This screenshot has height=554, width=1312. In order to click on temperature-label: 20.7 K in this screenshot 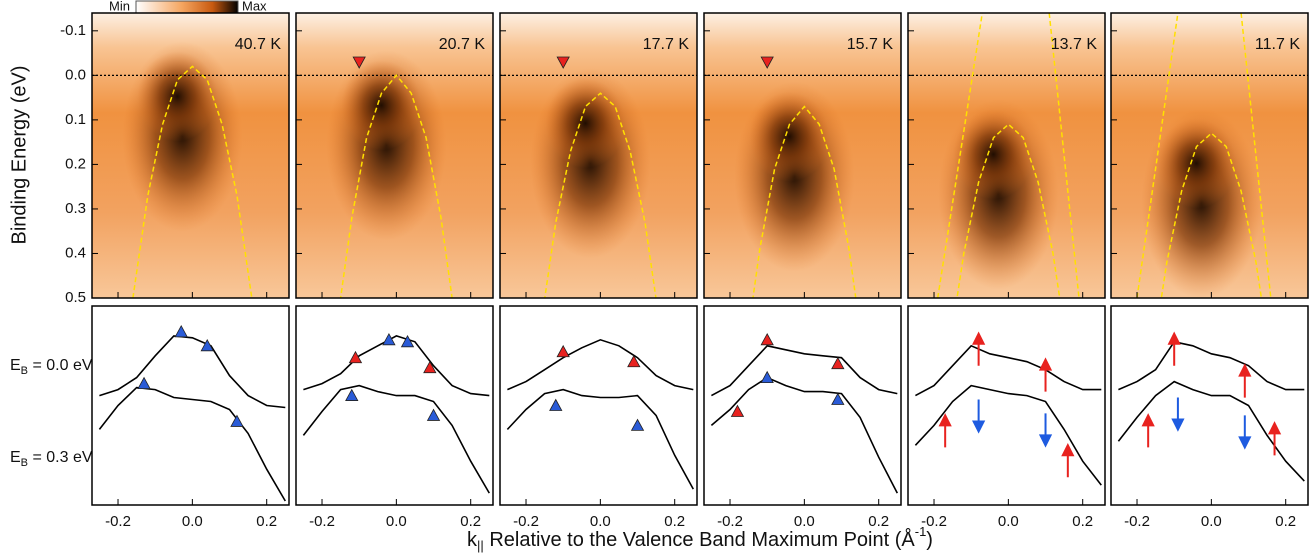, I will do `click(462, 44)`.